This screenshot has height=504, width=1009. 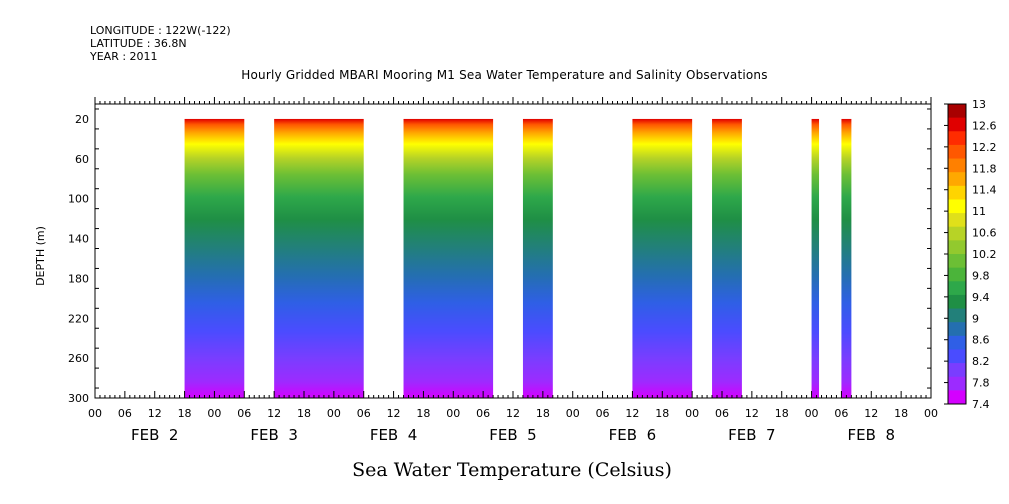 I want to click on y-tick-label: 140, so click(x=78, y=239).